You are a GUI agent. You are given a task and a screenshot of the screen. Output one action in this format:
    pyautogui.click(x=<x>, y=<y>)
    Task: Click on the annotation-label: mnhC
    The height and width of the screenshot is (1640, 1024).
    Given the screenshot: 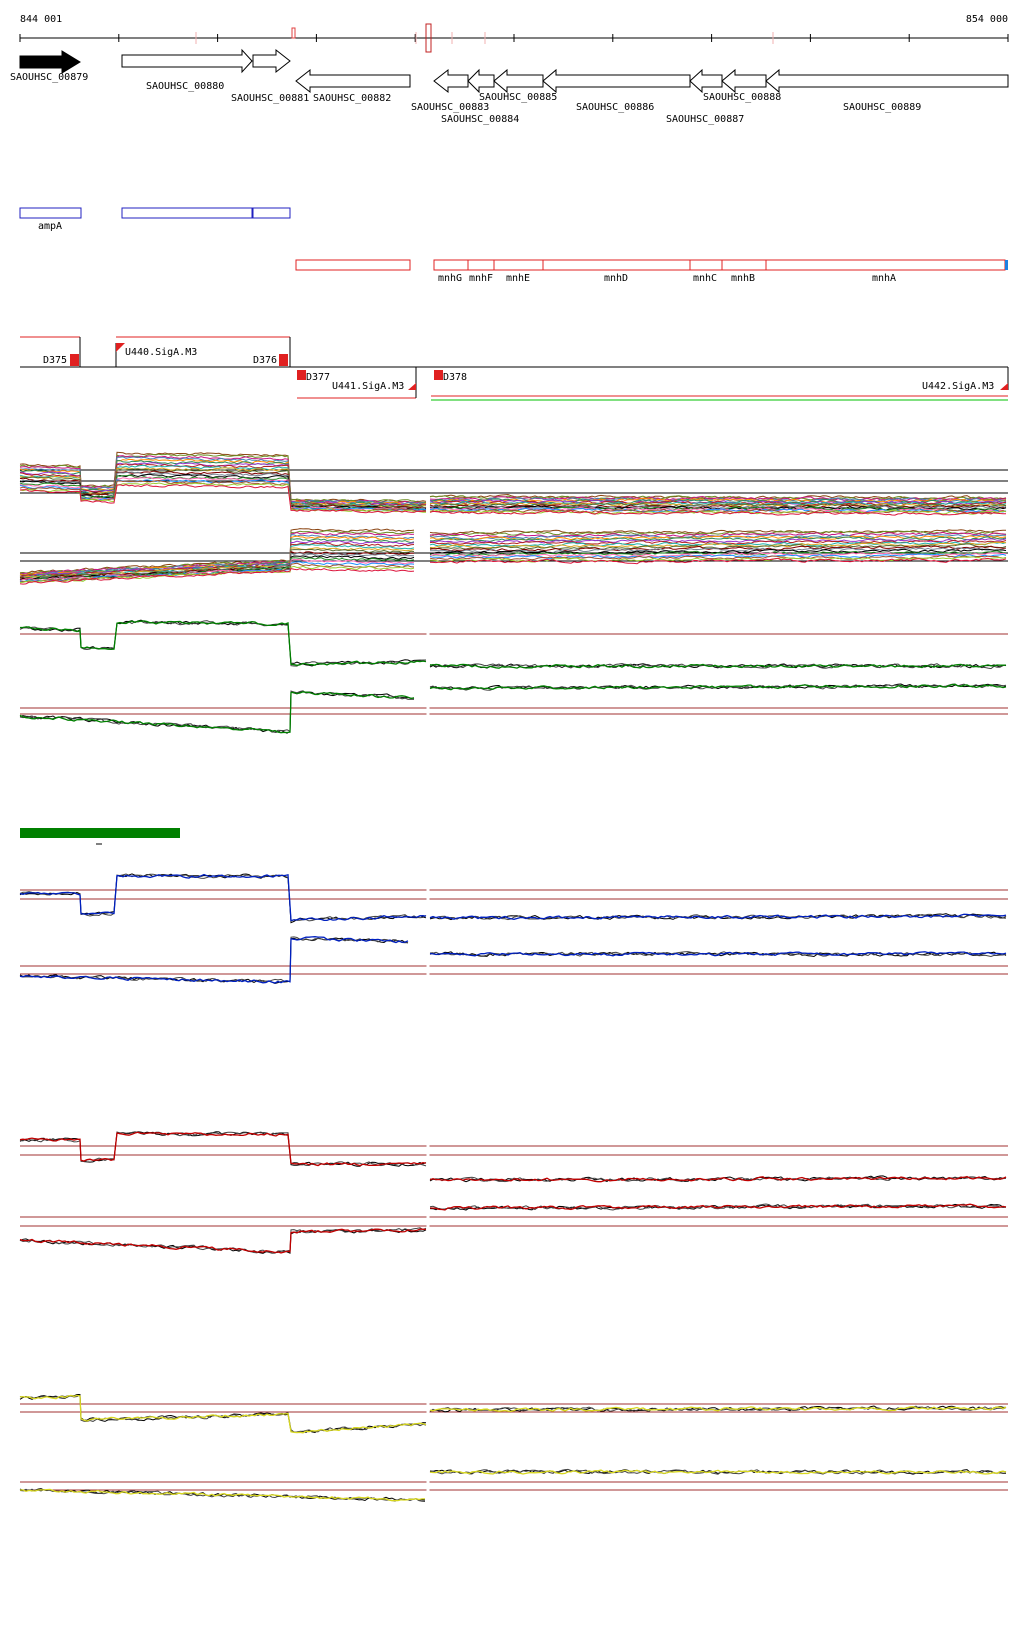 What is the action you would take?
    pyautogui.click(x=705, y=278)
    